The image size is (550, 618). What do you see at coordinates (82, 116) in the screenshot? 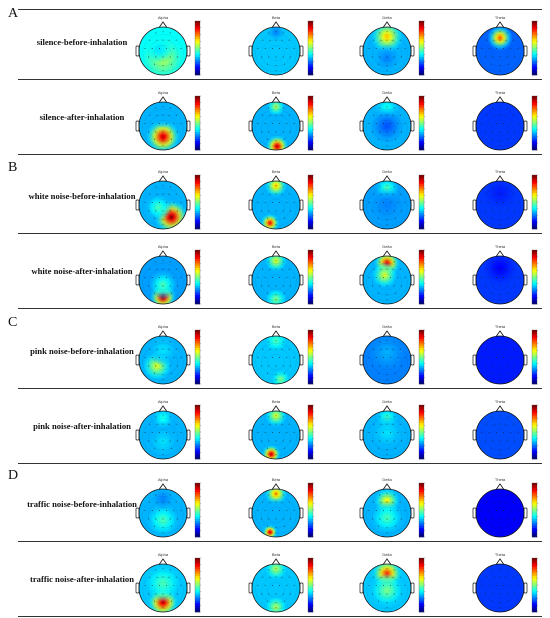
I see `condition-label: silence-after-inhalation` at bounding box center [82, 116].